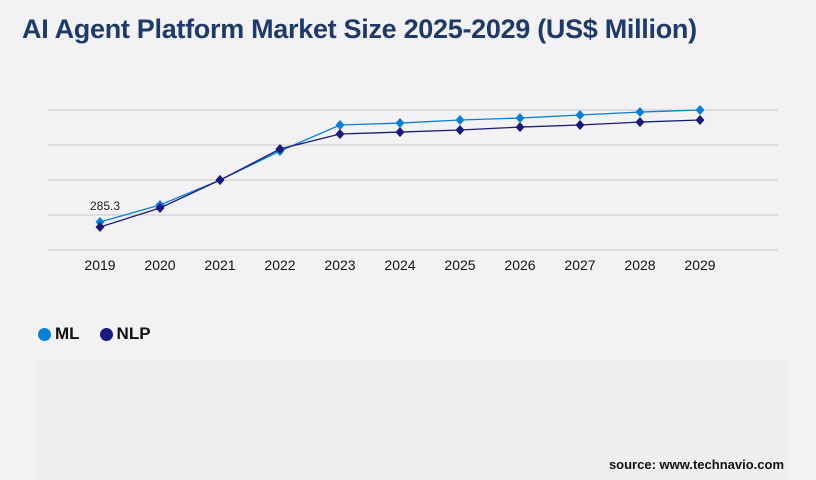 The width and height of the screenshot is (816, 480). Describe the element at coordinates (279, 265) in the screenshot. I see `x-tick-label: 2022` at that location.